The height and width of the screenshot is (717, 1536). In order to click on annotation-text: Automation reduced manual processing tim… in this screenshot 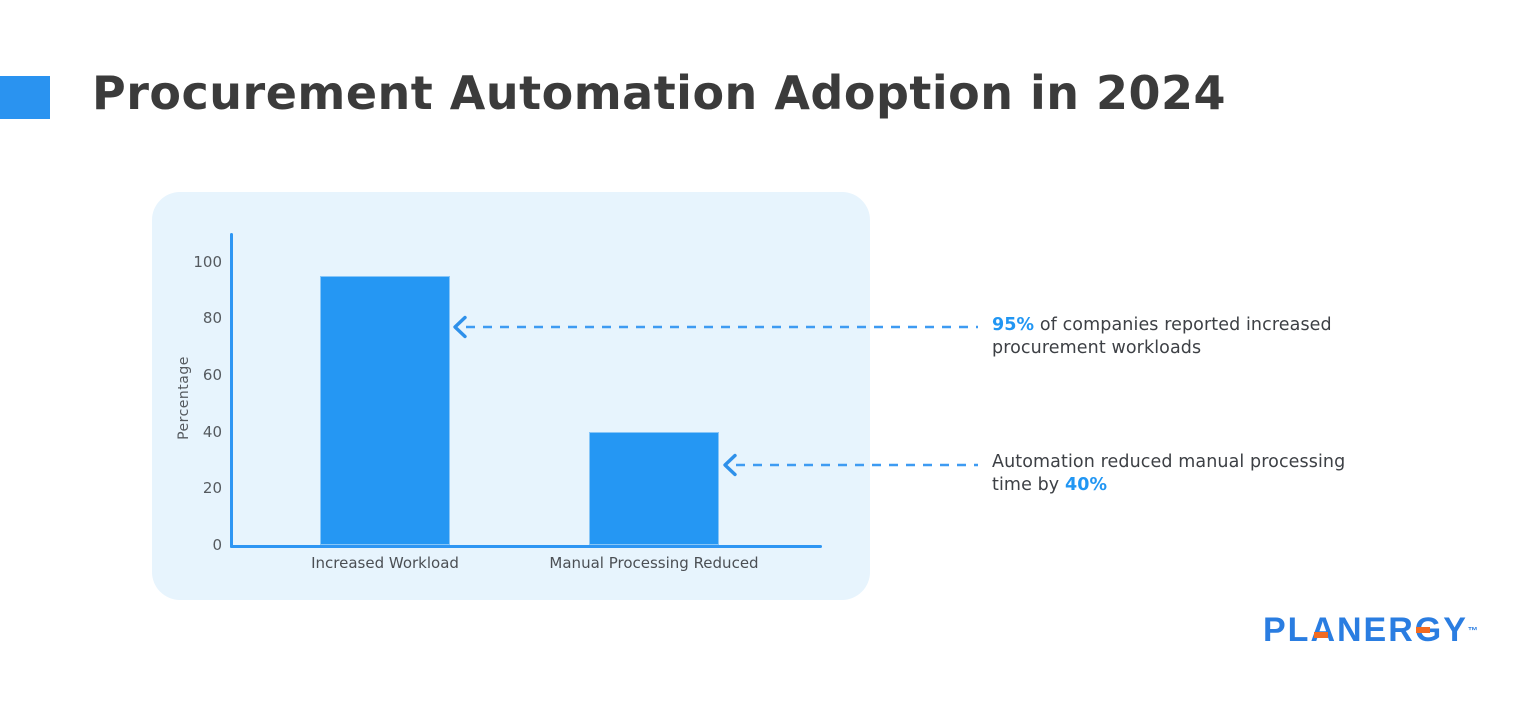, I will do `click(1169, 473)`.